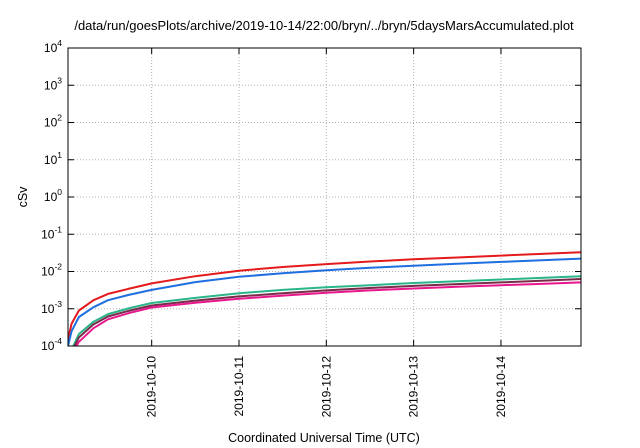 The height and width of the screenshot is (448, 640). Describe the element at coordinates (51, 270) in the screenshot. I see `y-tick-label: 10⁻²` at that location.